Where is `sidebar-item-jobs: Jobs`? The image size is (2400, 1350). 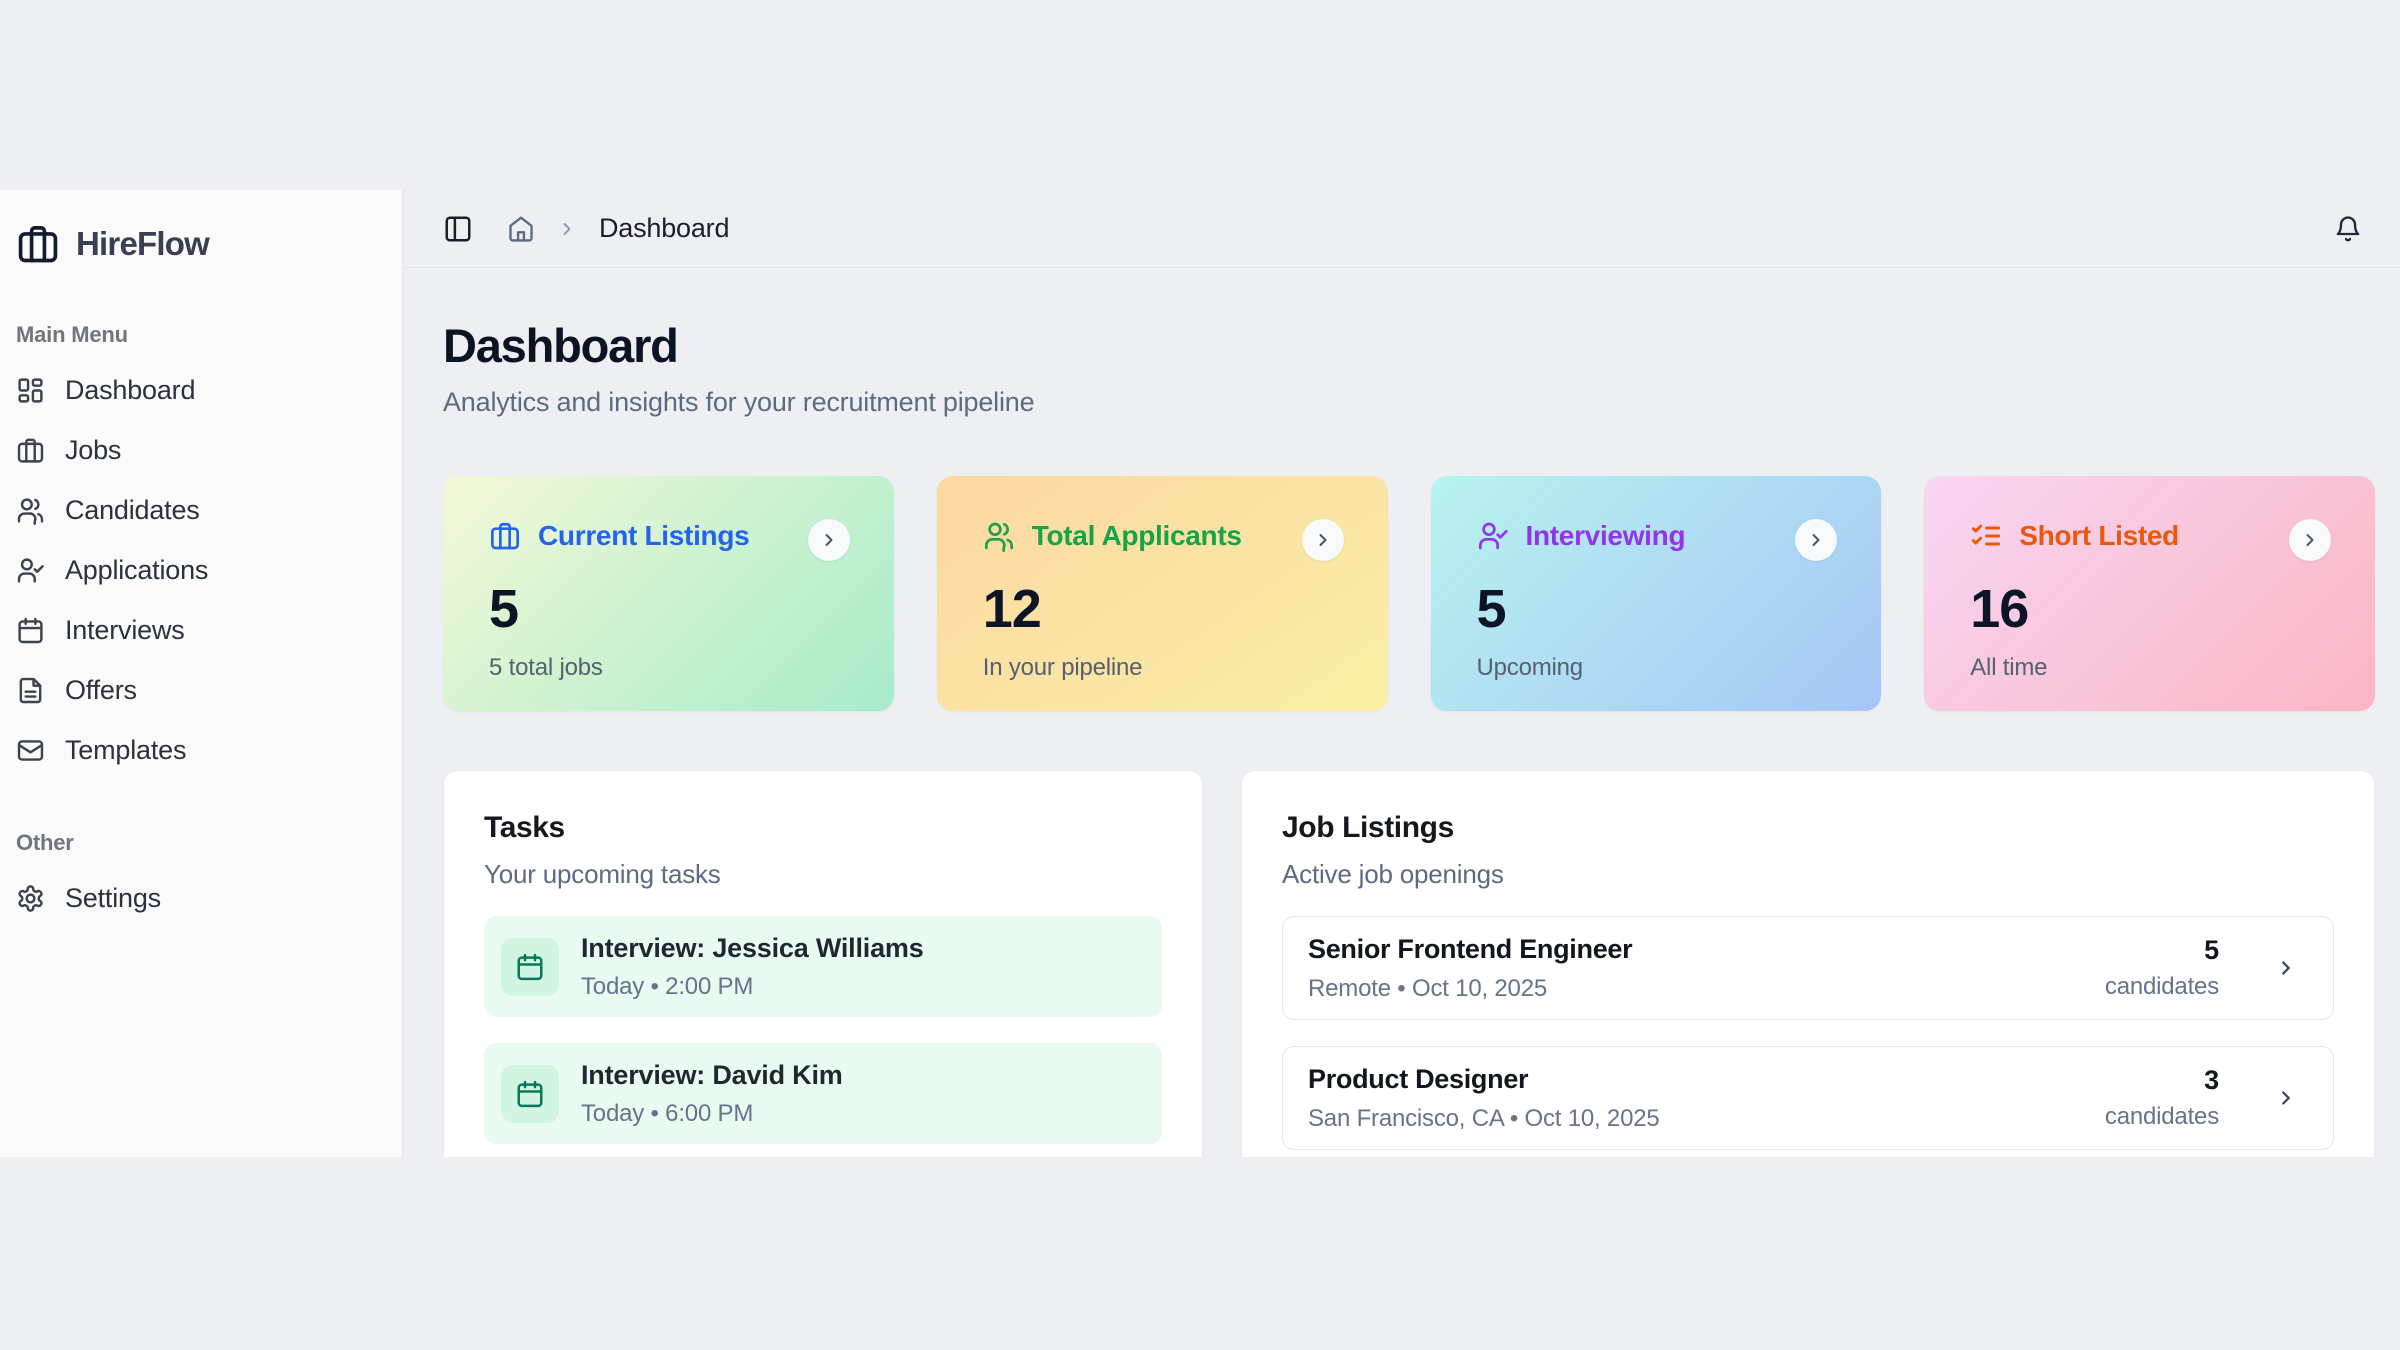
sidebar-item-jobs: Jobs is located at coordinates (201, 450).